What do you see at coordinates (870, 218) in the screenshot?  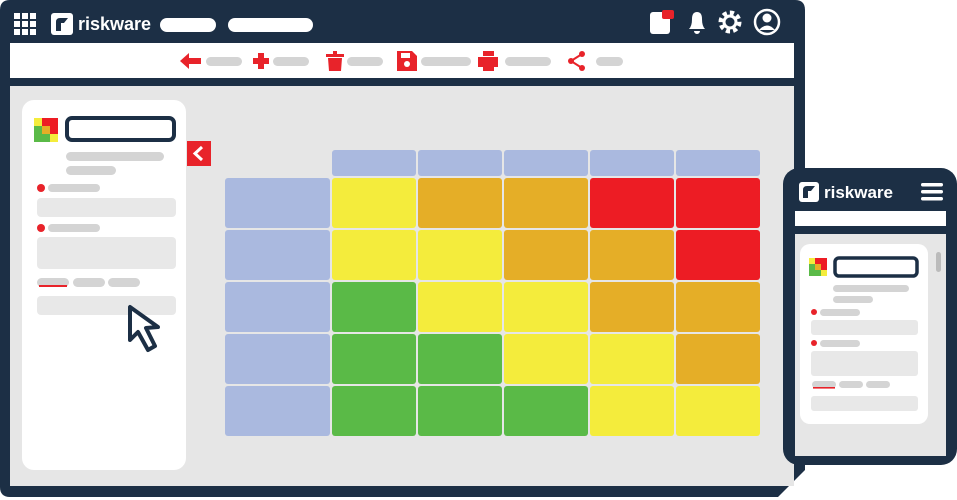 I see `mobile-toolbar` at bounding box center [870, 218].